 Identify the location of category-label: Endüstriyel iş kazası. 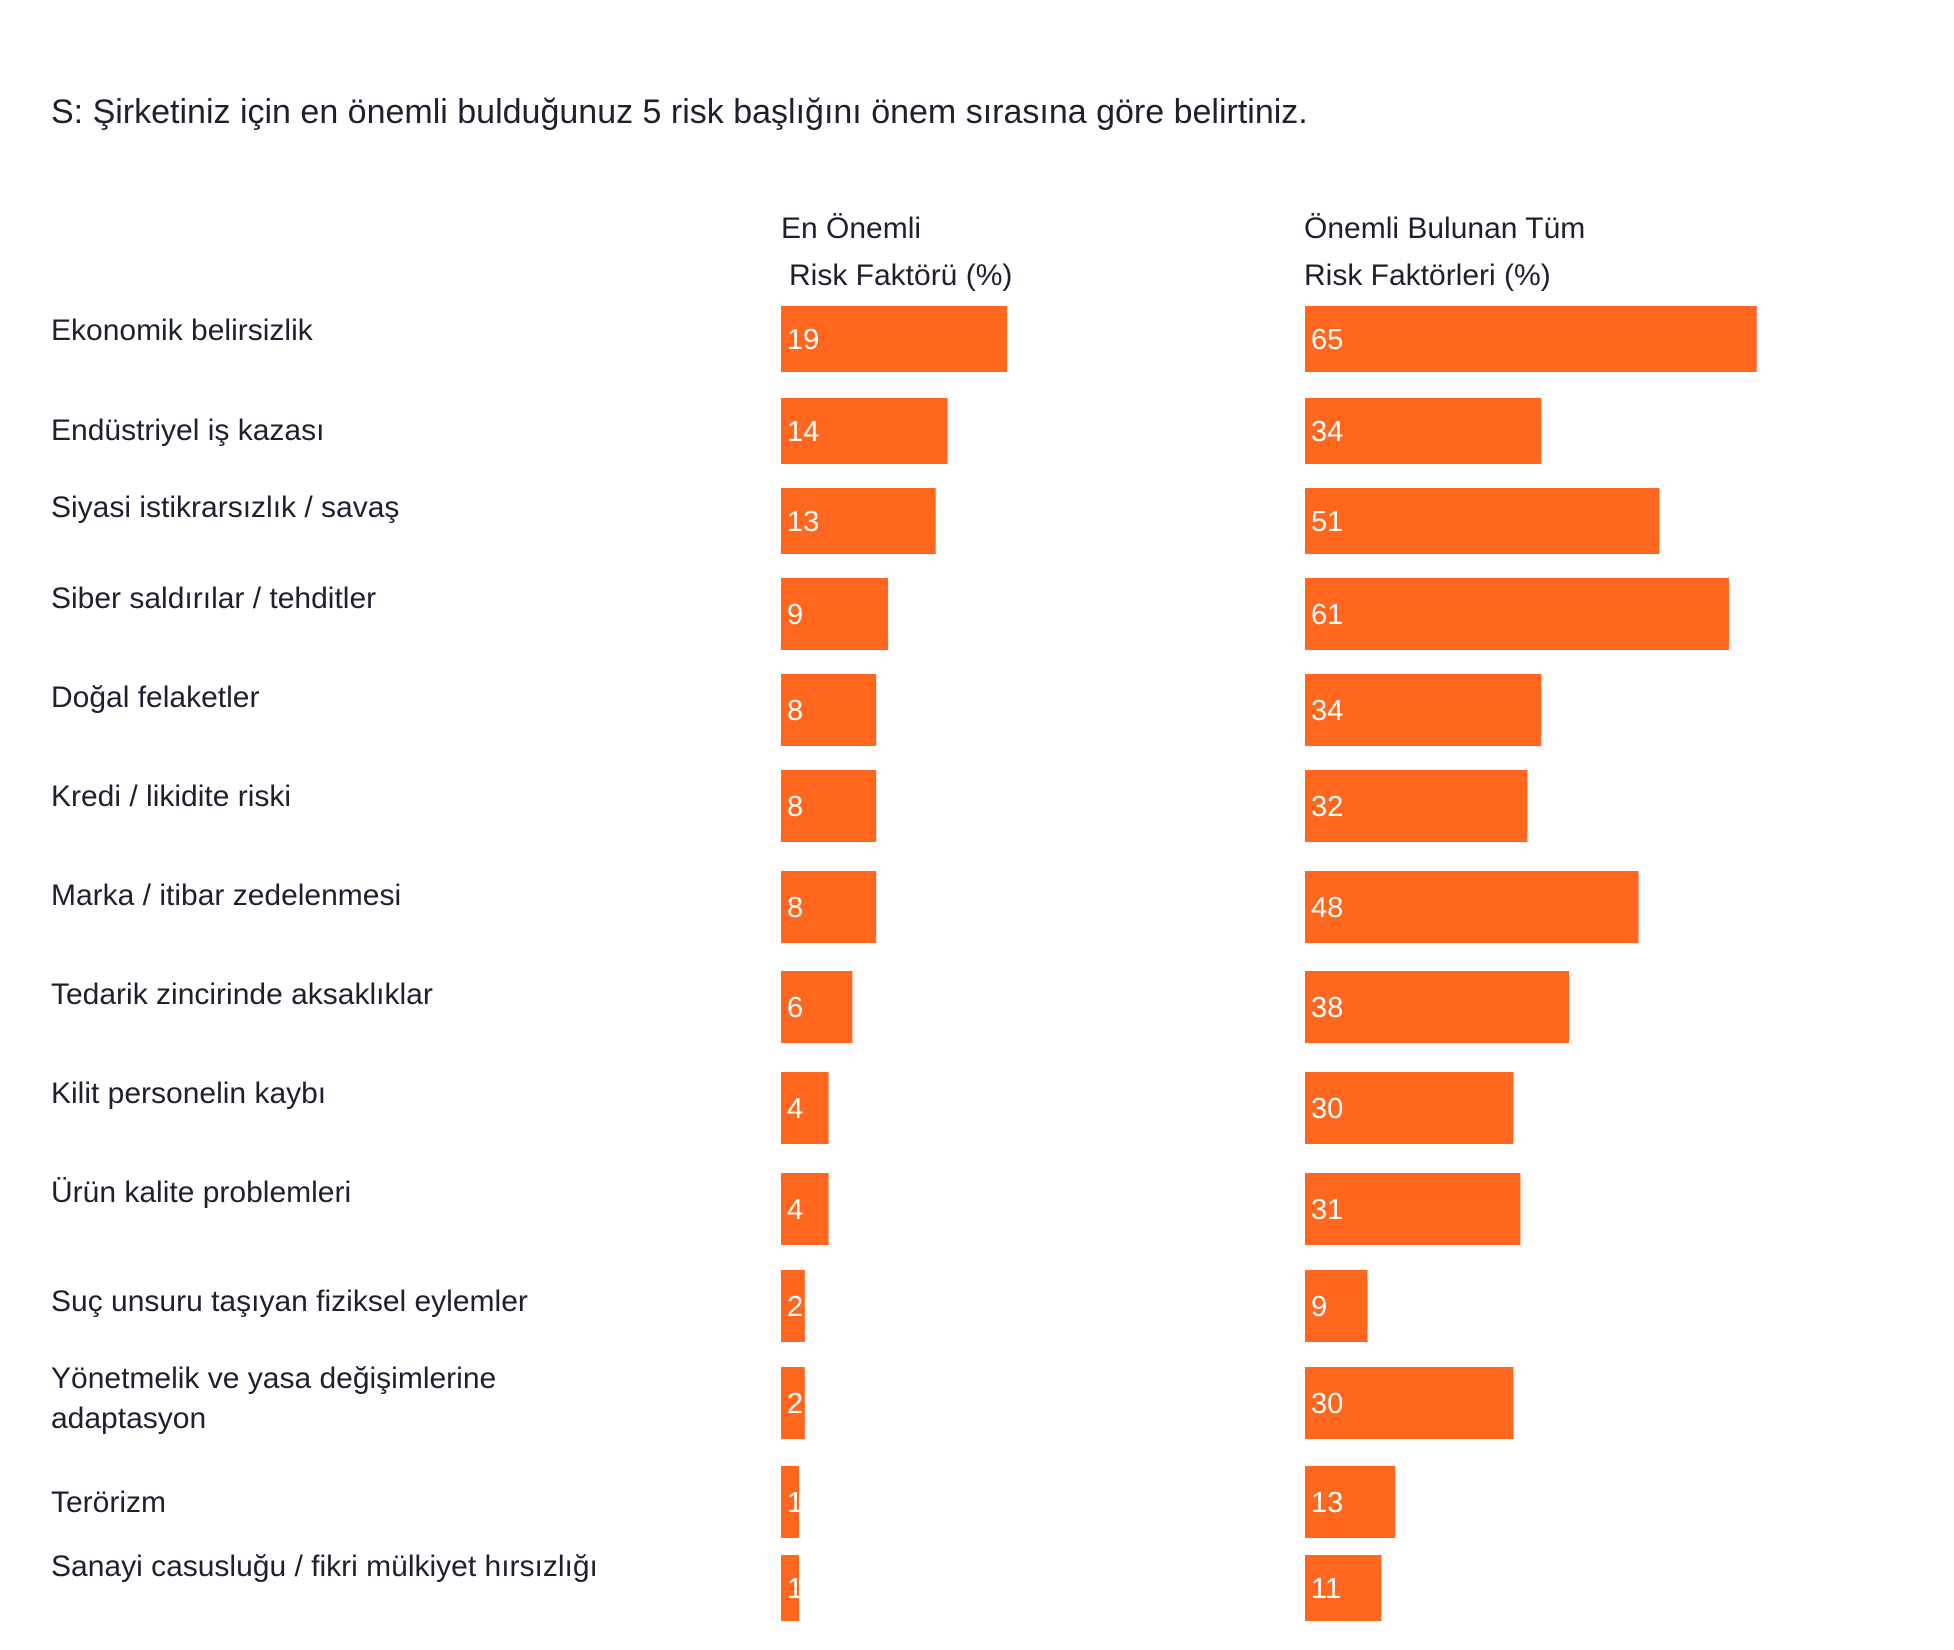
(187, 430).